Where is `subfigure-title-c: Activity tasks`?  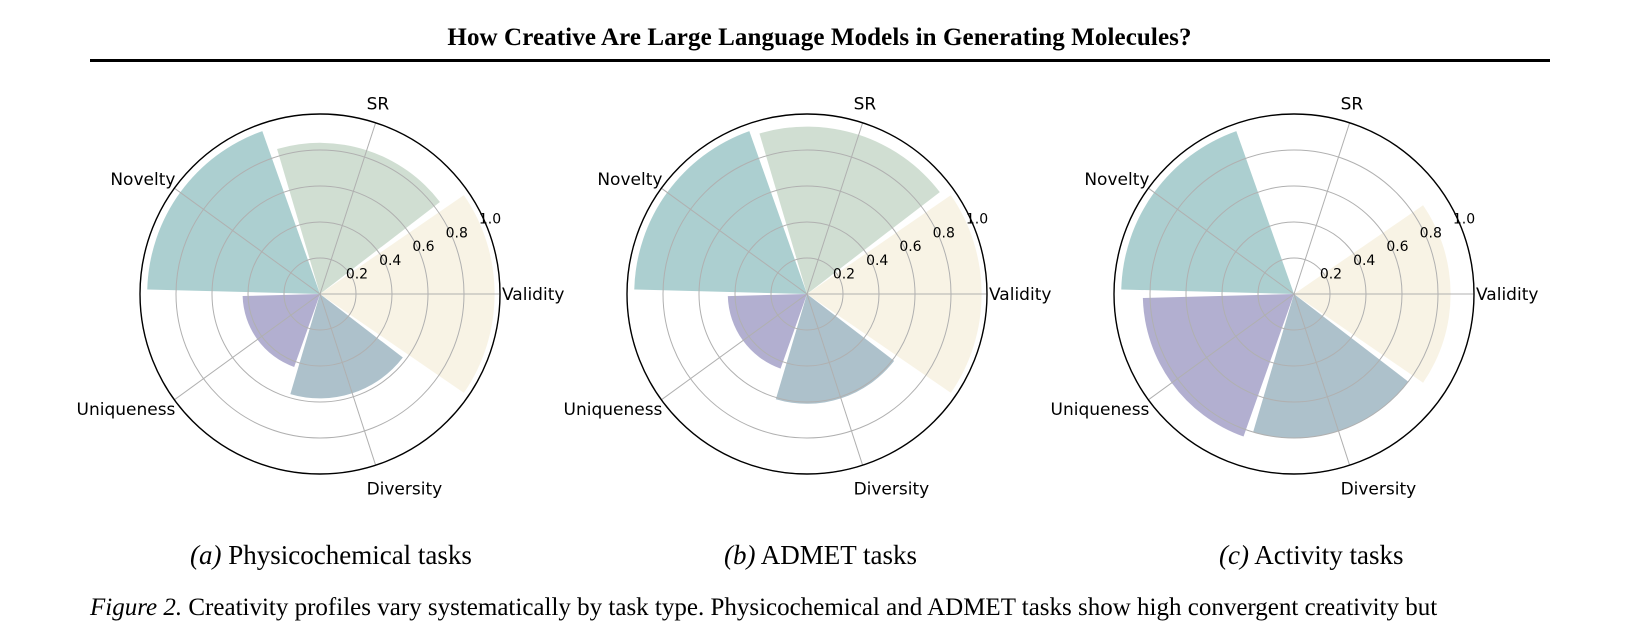
subfigure-title-c: Activity tasks is located at coordinates (1329, 555).